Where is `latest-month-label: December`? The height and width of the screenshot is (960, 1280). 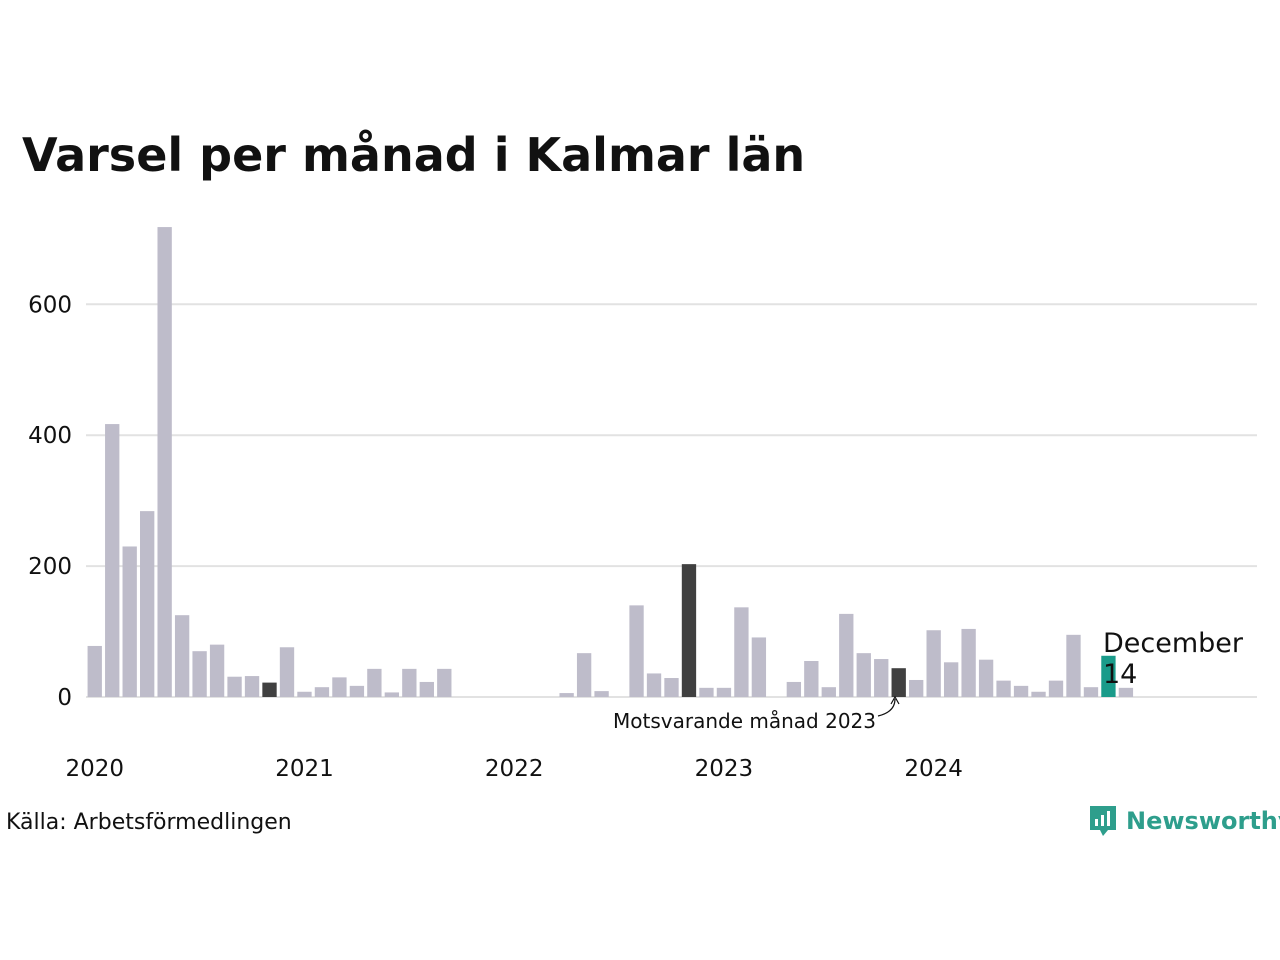 latest-month-label: December is located at coordinates (1173, 643).